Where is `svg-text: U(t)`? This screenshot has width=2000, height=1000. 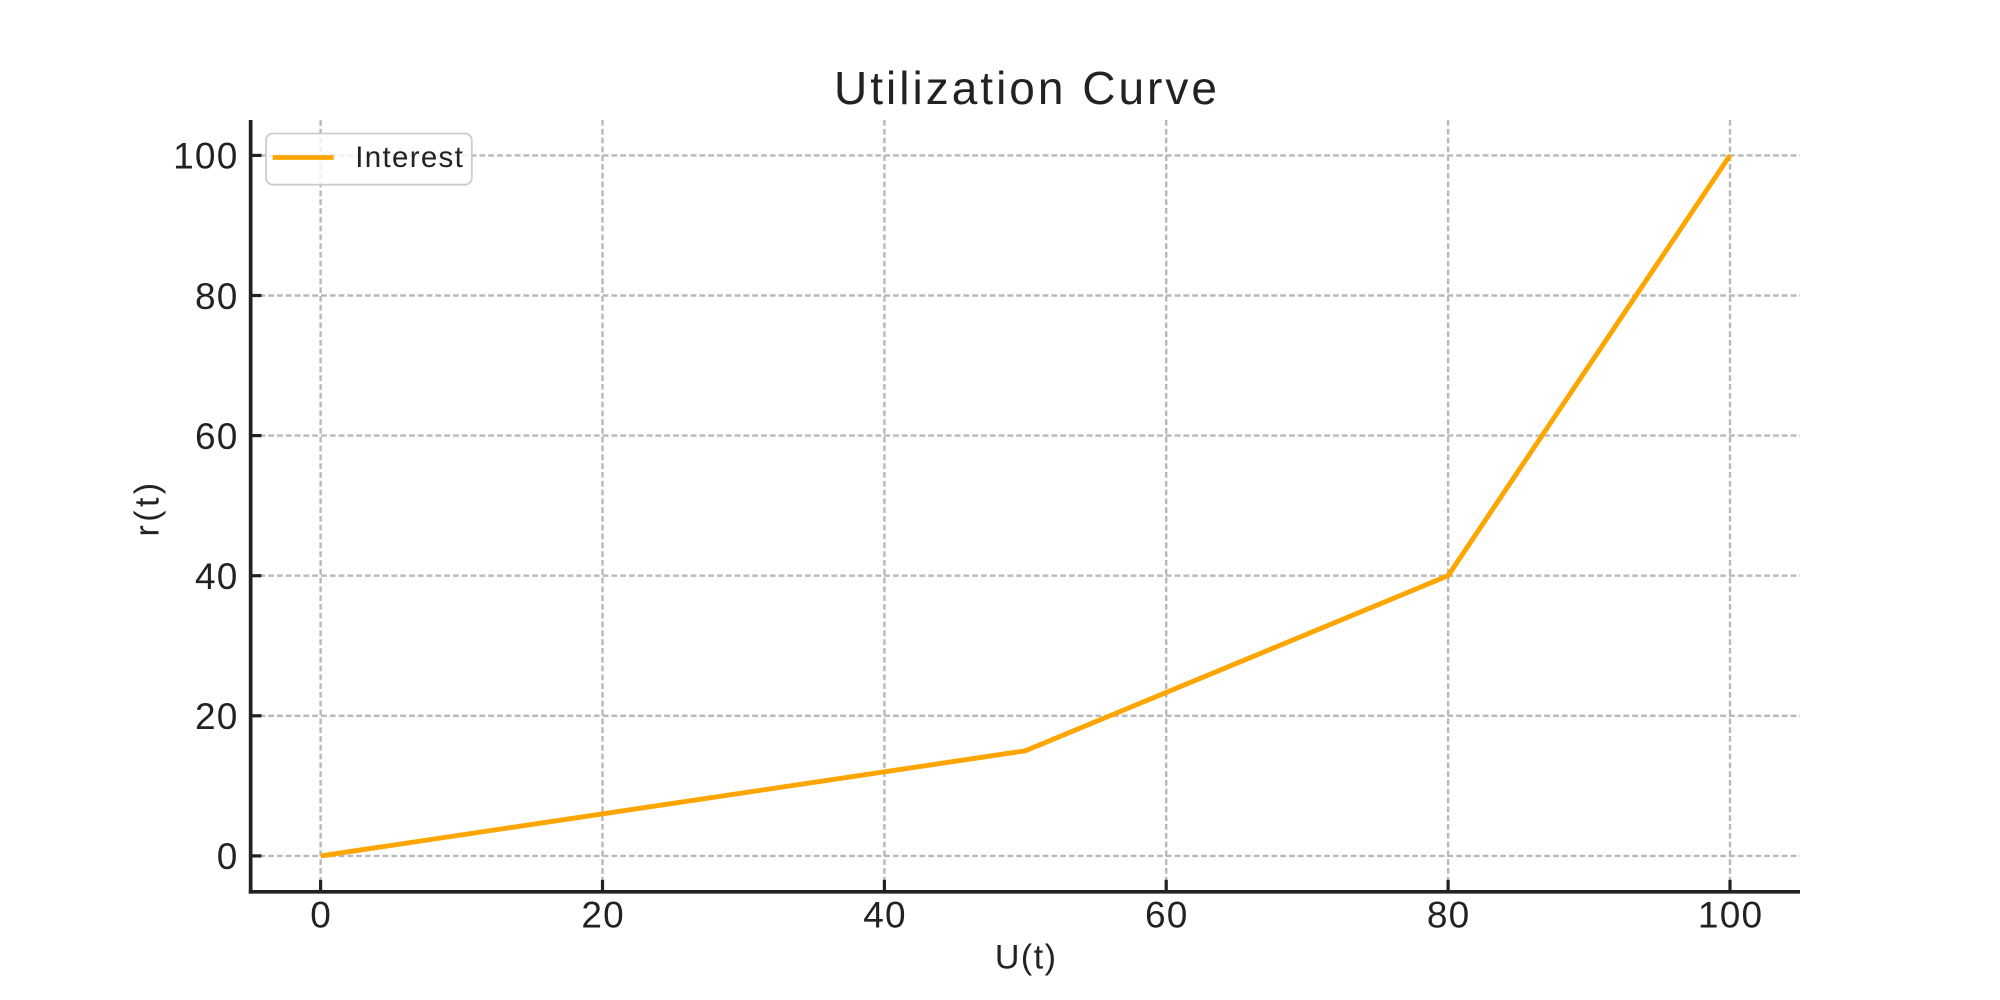
svg-text: U(t) is located at coordinates (1026, 957).